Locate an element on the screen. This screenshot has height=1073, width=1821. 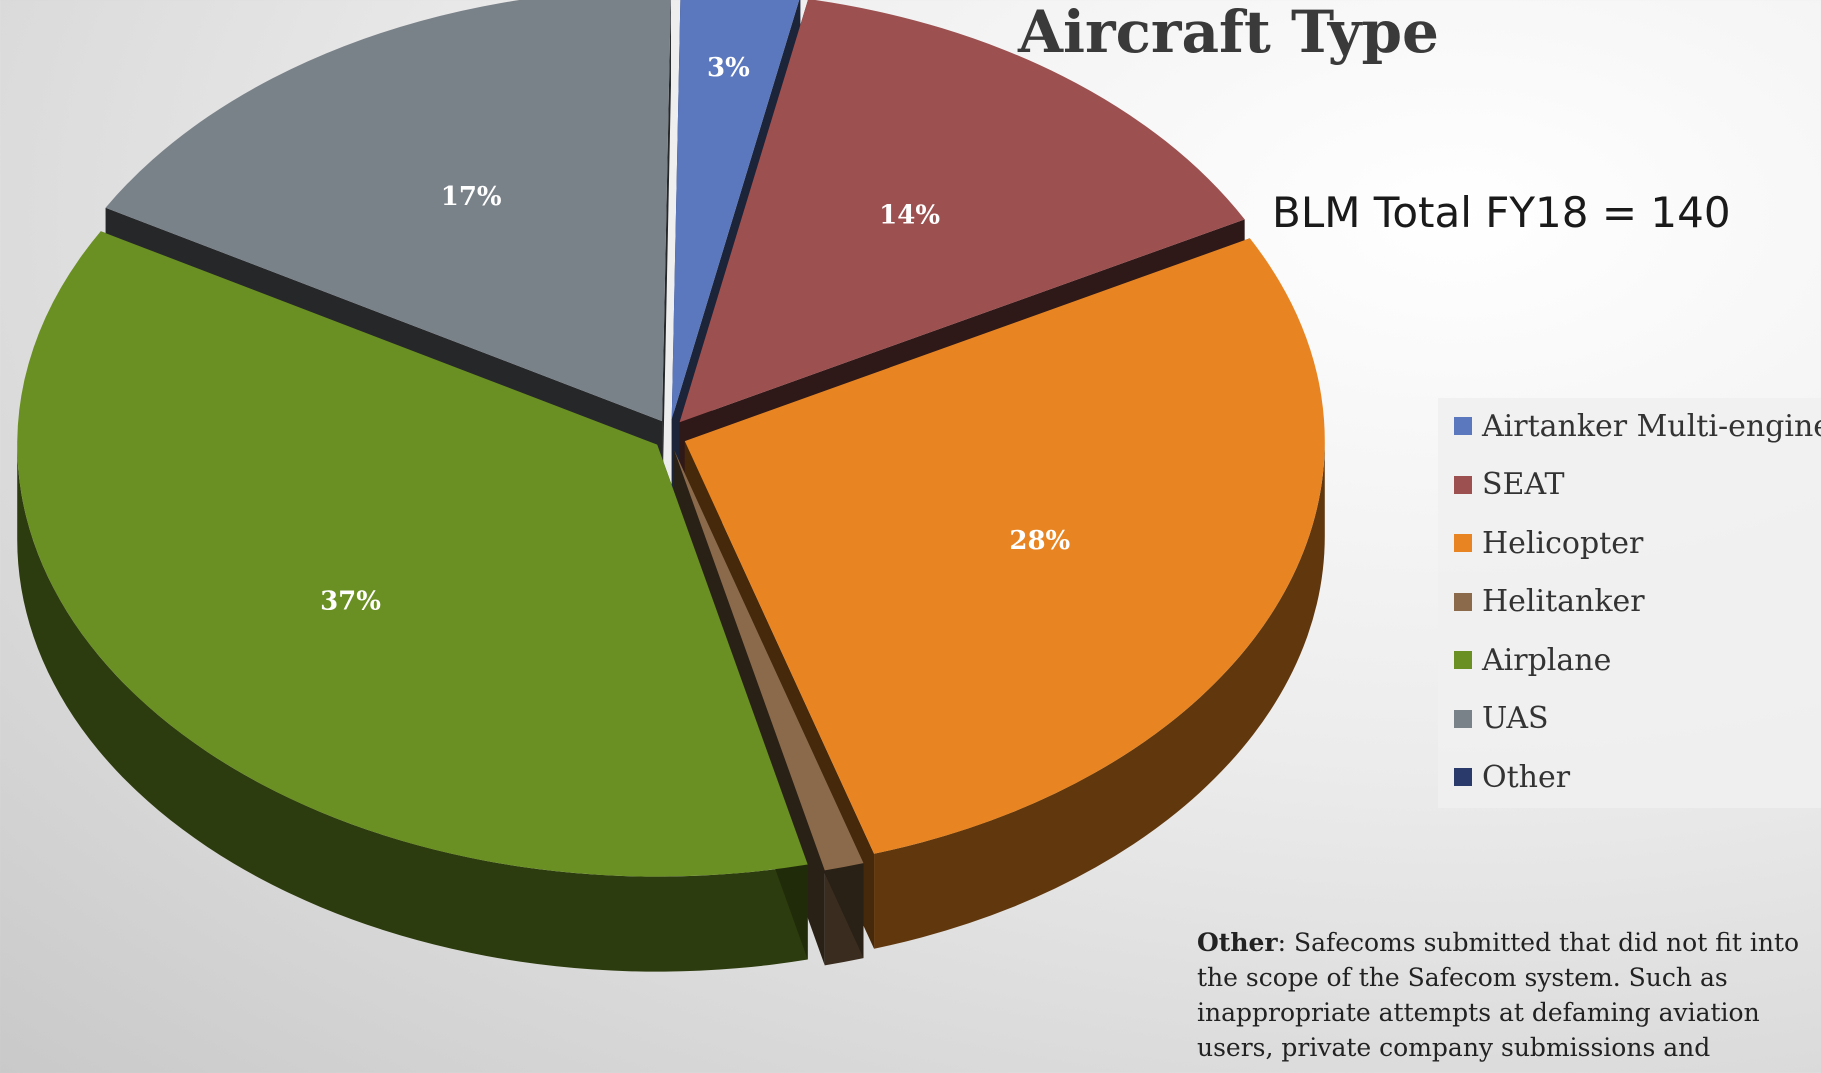
legend-label: Helicopter is located at coordinates (1563, 543).